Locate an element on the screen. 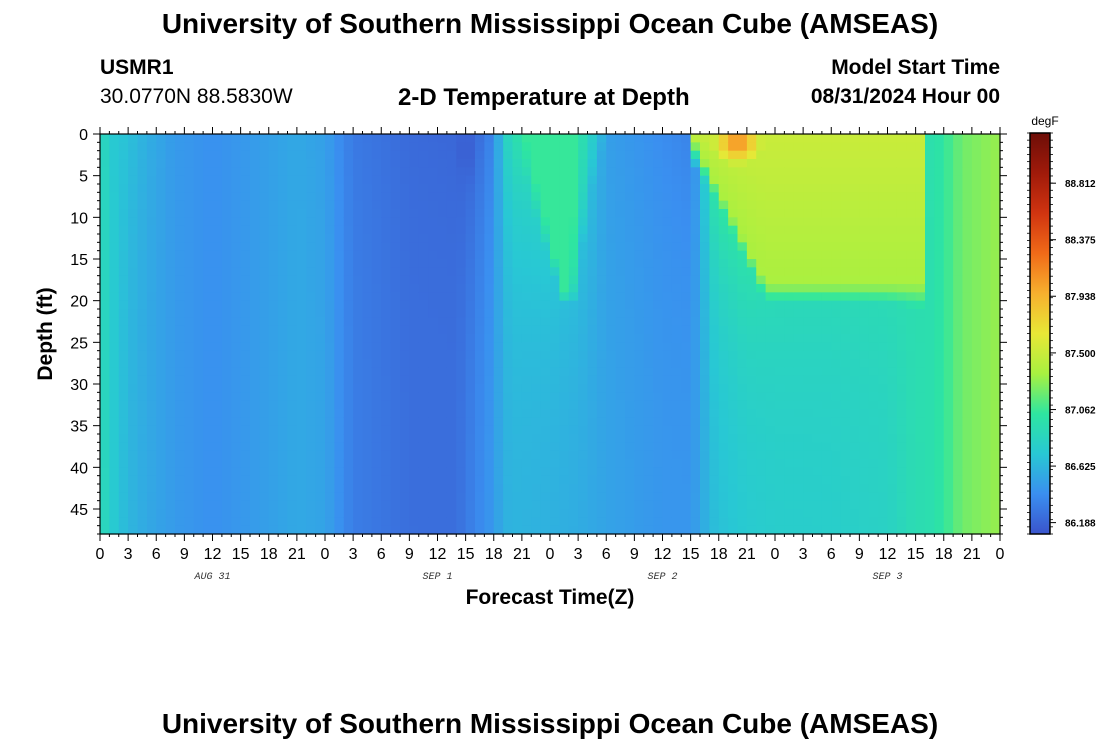  model-start-value: 08/31/2024 Hour 00 is located at coordinates (905, 96).